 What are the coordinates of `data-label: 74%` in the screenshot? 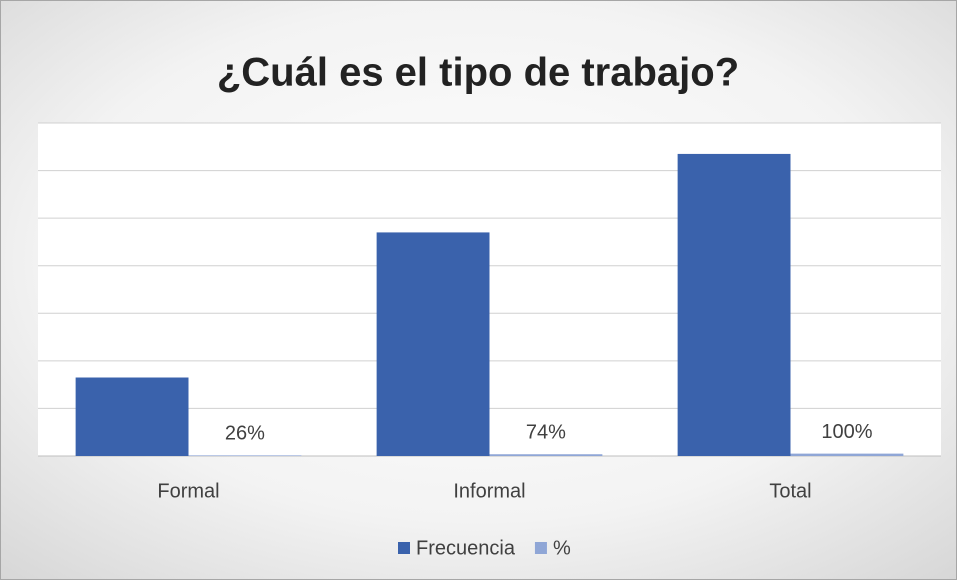 It's located at (546, 433).